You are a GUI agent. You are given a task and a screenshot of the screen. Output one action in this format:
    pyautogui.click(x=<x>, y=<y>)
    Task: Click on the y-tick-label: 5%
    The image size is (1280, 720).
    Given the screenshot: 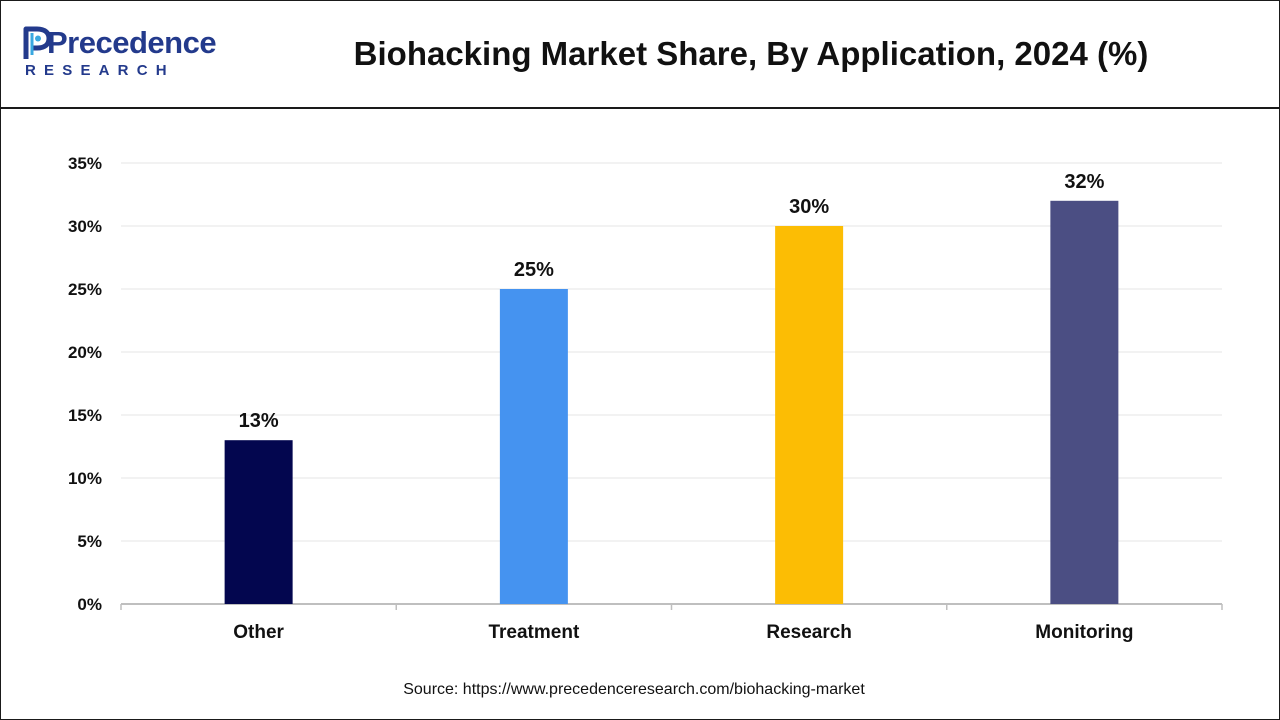 What is the action you would take?
    pyautogui.click(x=89, y=541)
    